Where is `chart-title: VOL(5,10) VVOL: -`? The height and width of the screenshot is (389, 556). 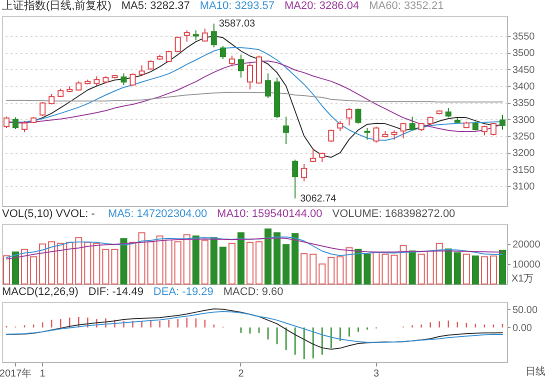 chart-title: VOL(5,10) VVOL: - is located at coordinates (49, 214).